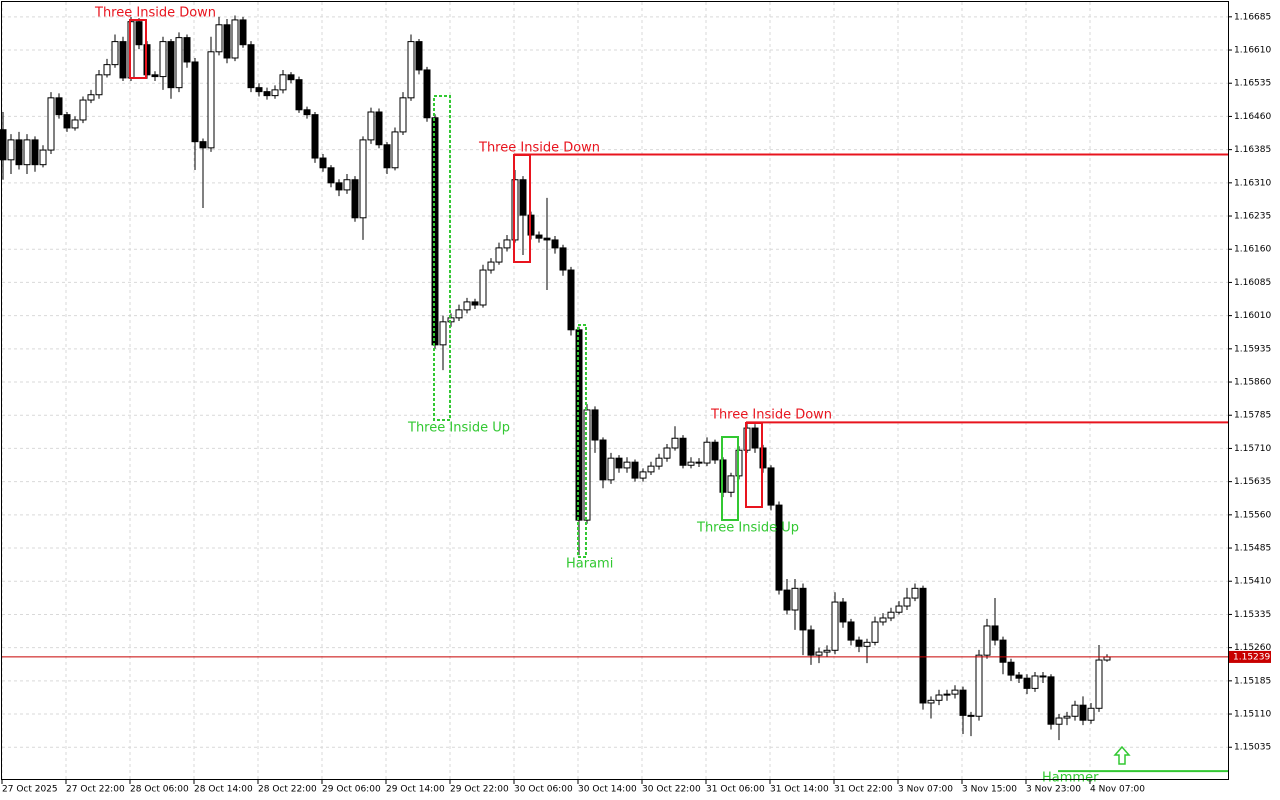 The image size is (1280, 800). Describe the element at coordinates (1252, 117) in the screenshot. I see `y-tick-label: 1.16460` at that location.